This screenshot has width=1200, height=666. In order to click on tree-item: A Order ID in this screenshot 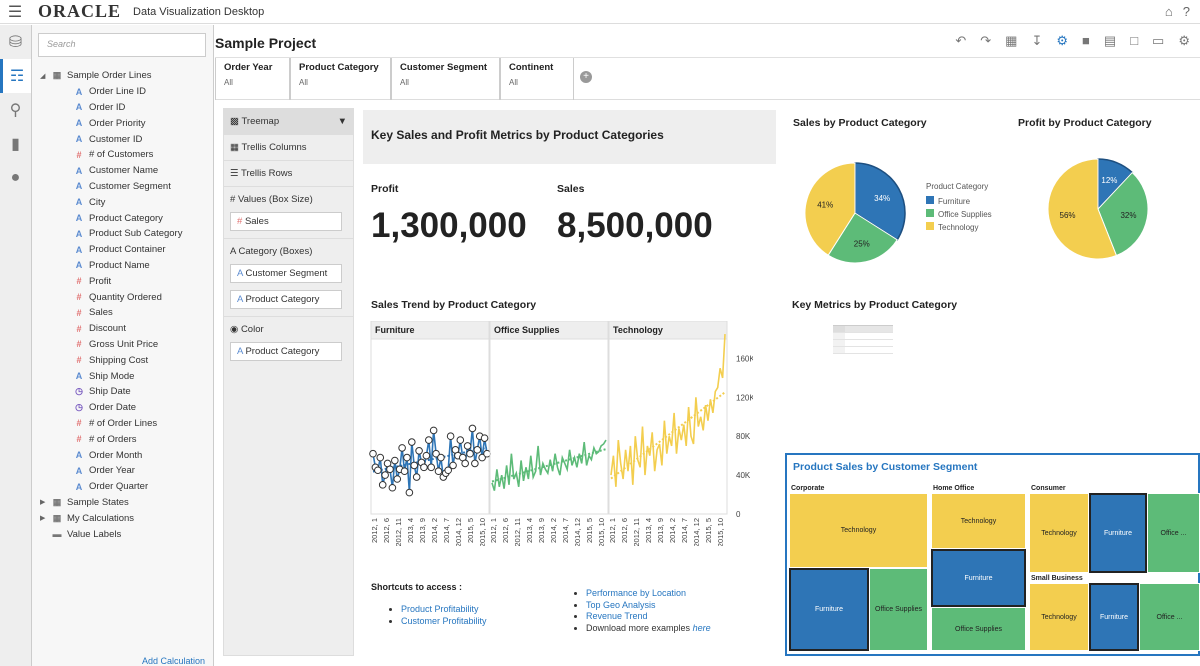, I will do `click(125, 108)`.